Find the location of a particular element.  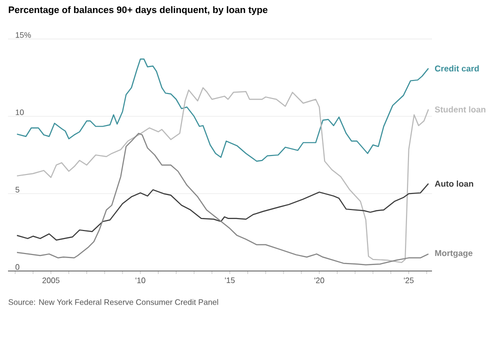

series-label: Credit card is located at coordinates (456, 68).